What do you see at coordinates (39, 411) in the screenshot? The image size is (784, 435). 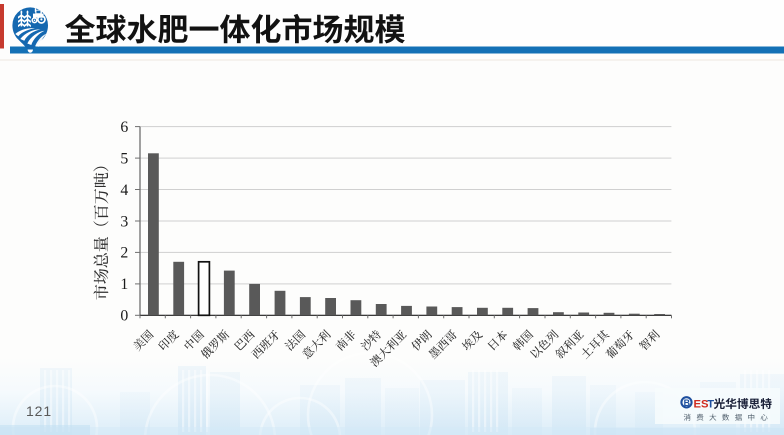 I see `svg-text: 121` at bounding box center [39, 411].